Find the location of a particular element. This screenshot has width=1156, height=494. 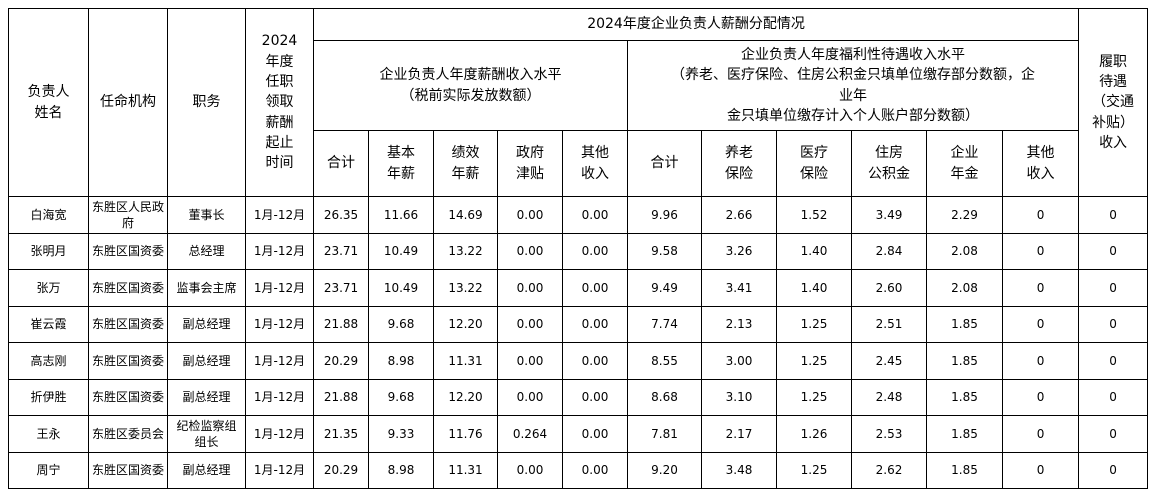

table-cell: 9.20 is located at coordinates (664, 470).